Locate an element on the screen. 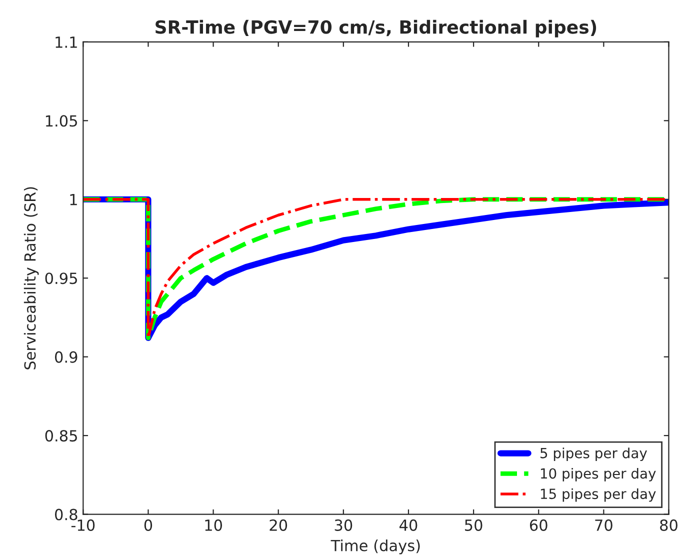 The width and height of the screenshot is (693, 559). y-axis-title: Serviceability Ratio (SR) is located at coordinates (31, 278).